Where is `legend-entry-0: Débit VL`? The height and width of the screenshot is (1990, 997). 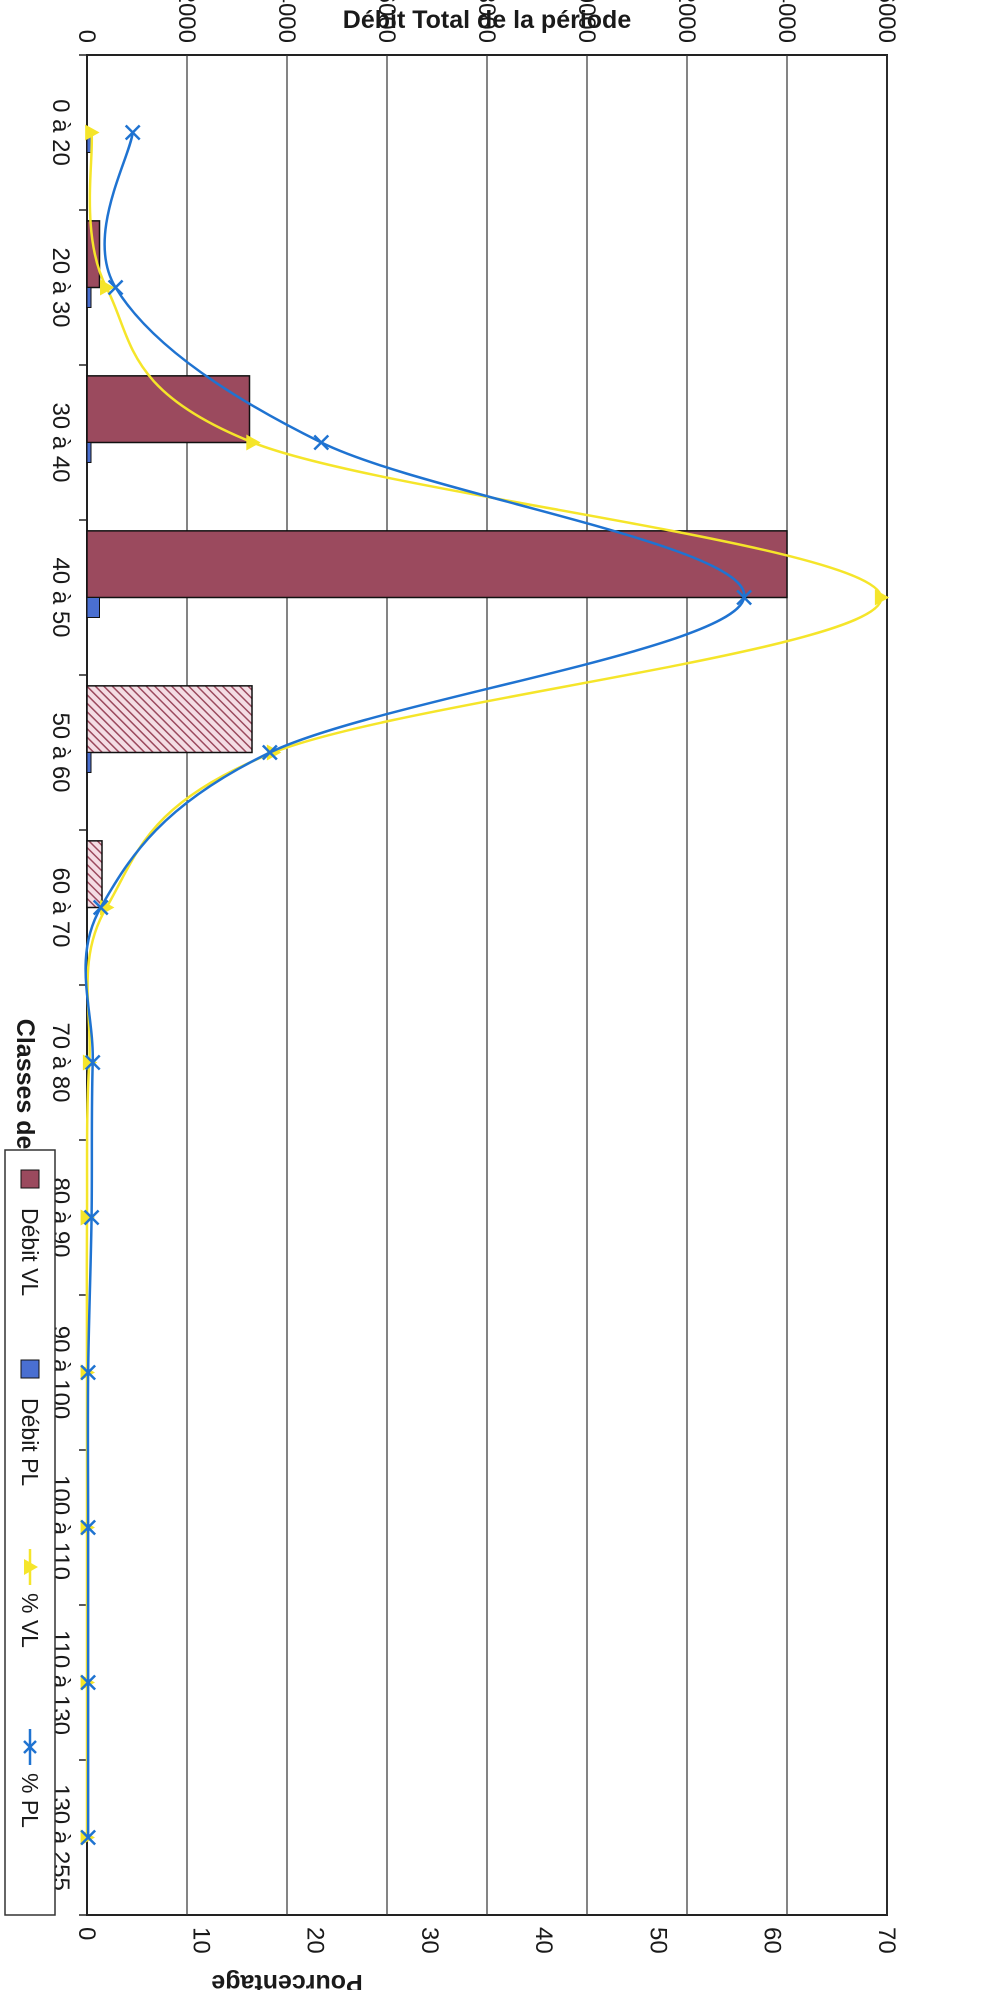 legend-entry-0: Débit VL is located at coordinates (30, 1232).